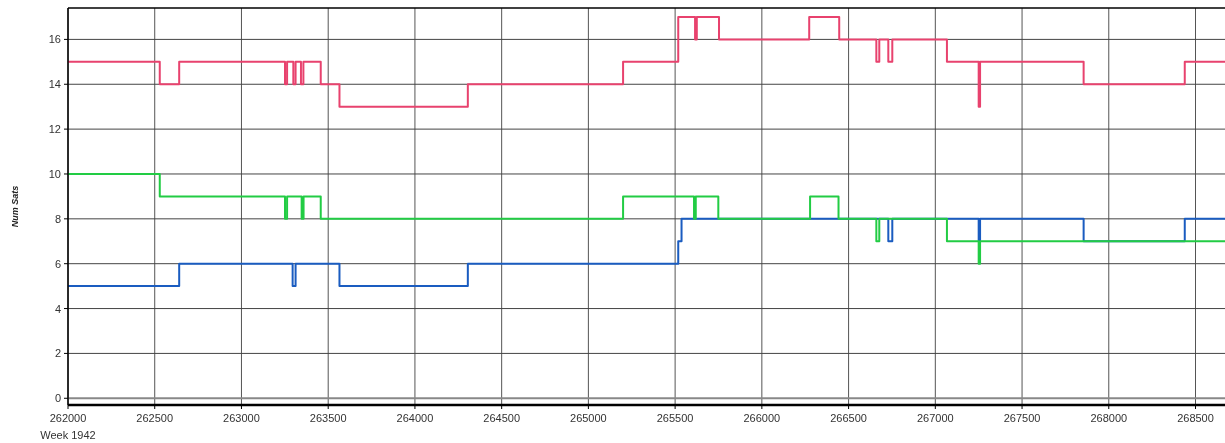 This screenshot has width=1225, height=443. Describe the element at coordinates (1022, 418) in the screenshot. I see `x-tick-label: 267500` at that location.